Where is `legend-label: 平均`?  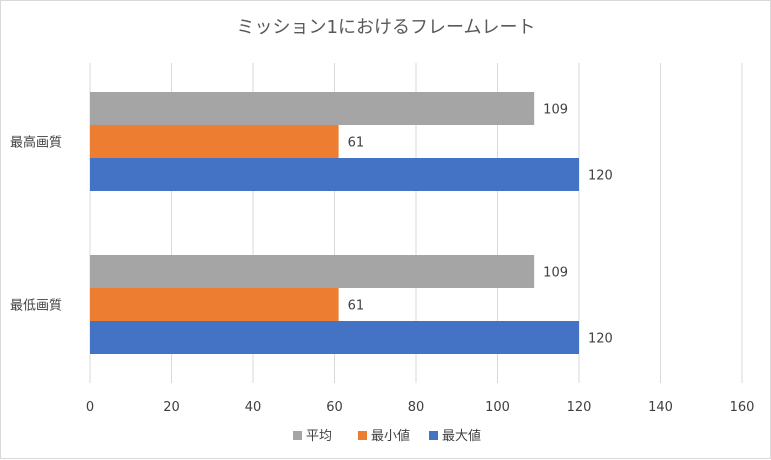 legend-label: 平均 is located at coordinates (319, 436).